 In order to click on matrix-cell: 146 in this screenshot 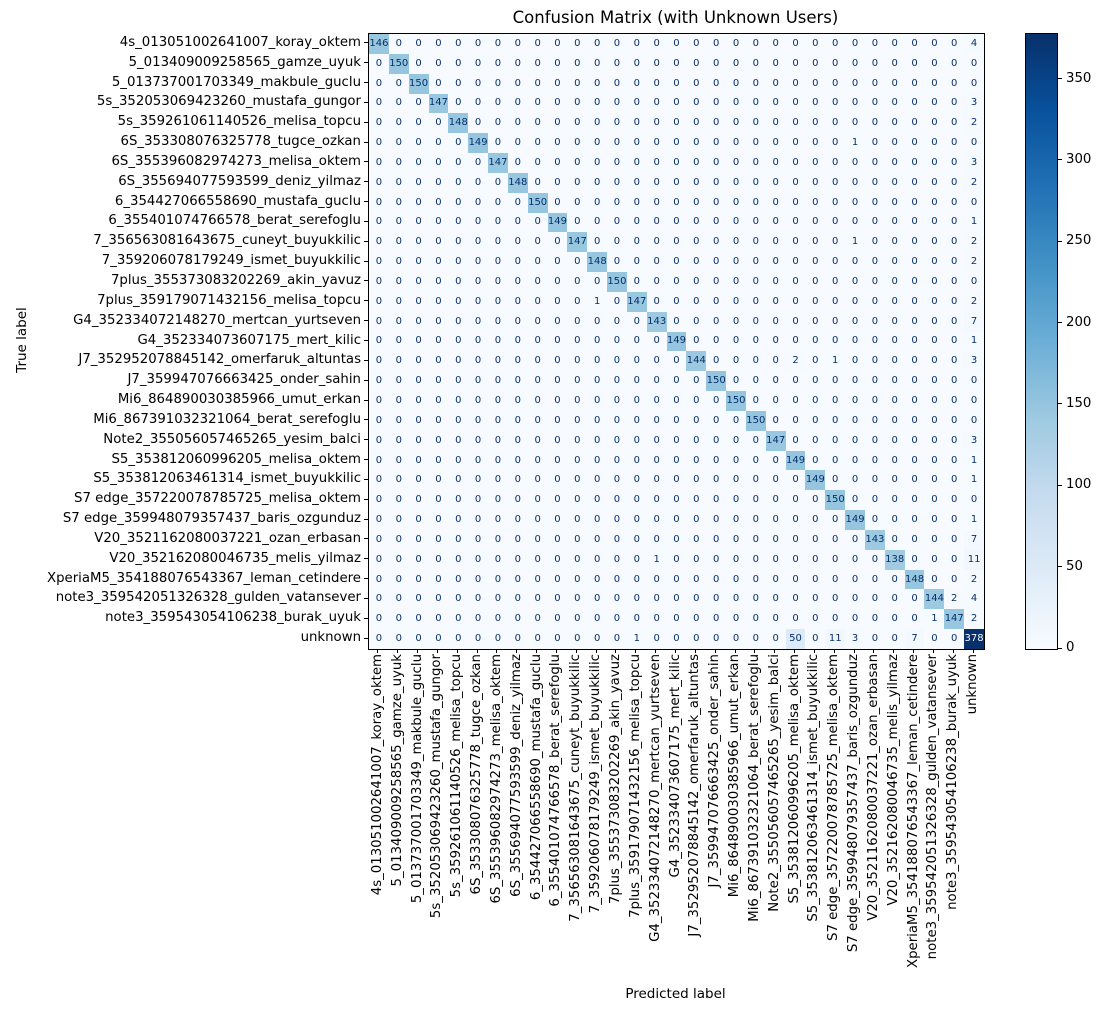, I will do `click(379, 44)`.